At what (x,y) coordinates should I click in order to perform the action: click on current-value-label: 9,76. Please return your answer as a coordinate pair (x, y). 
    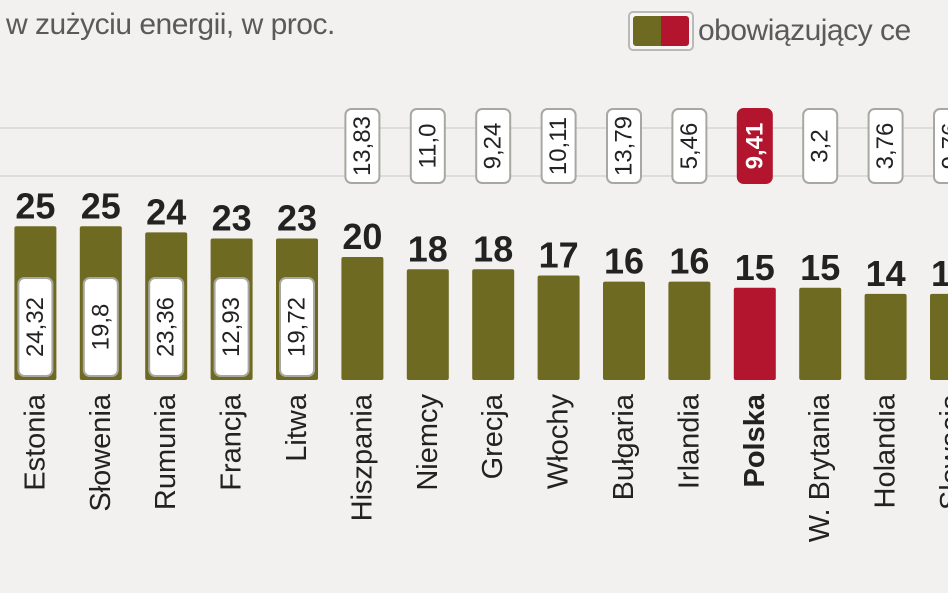
    Looking at the image, I should click on (943, 146).